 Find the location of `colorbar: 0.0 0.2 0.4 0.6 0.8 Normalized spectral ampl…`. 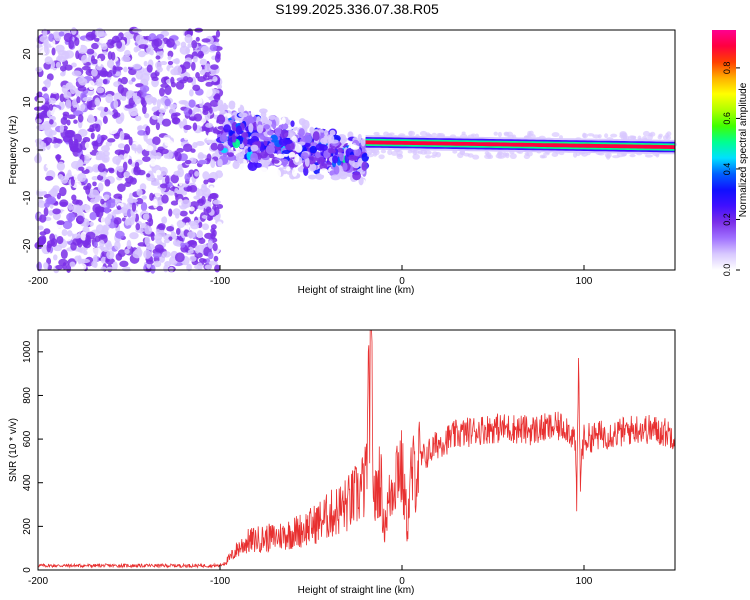

colorbar: 0.0 0.2 0.4 0.6 0.8 Normalized spectral ampl… is located at coordinates (730, 153).